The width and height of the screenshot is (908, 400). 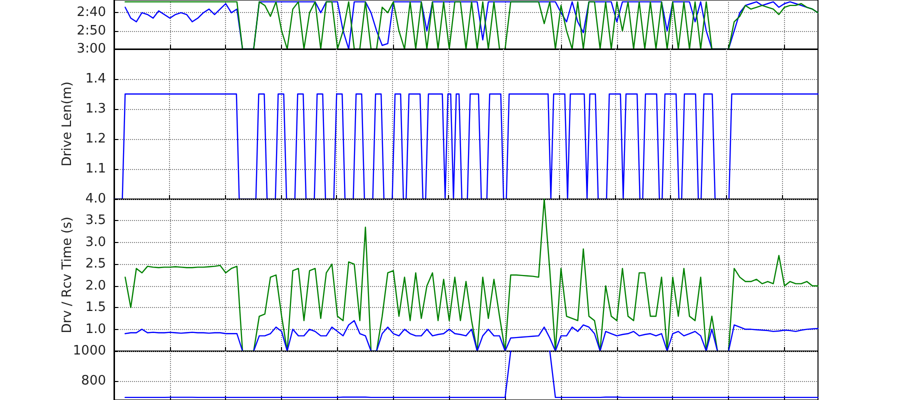 What do you see at coordinates (95, 169) in the screenshot?
I see `y-tick-label: 1.1` at bounding box center [95, 169].